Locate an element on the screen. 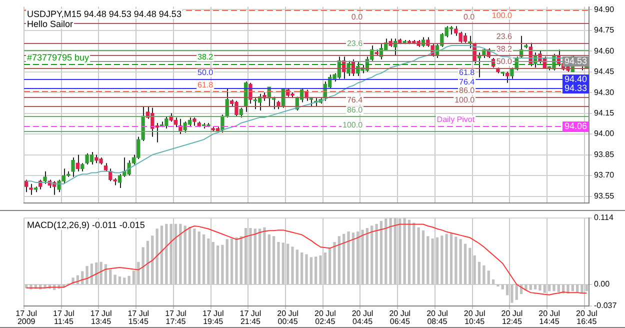 This screenshot has width=625, height=328. x-tick-label: 20 Jul 02:45 is located at coordinates (325, 317).